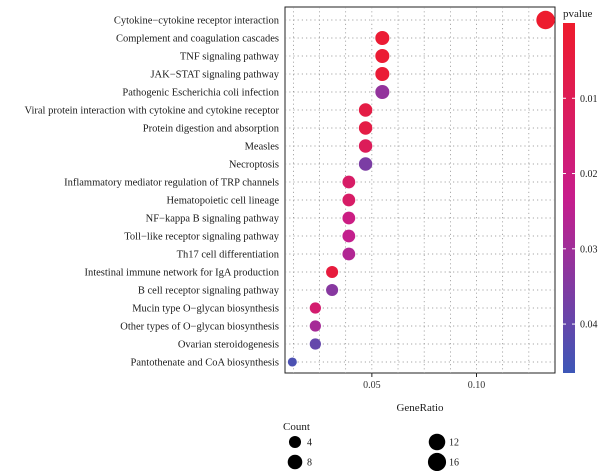 The width and height of the screenshot is (600, 471). What do you see at coordinates (477, 385) in the screenshot?
I see `x-tick-label: 0.10` at bounding box center [477, 385].